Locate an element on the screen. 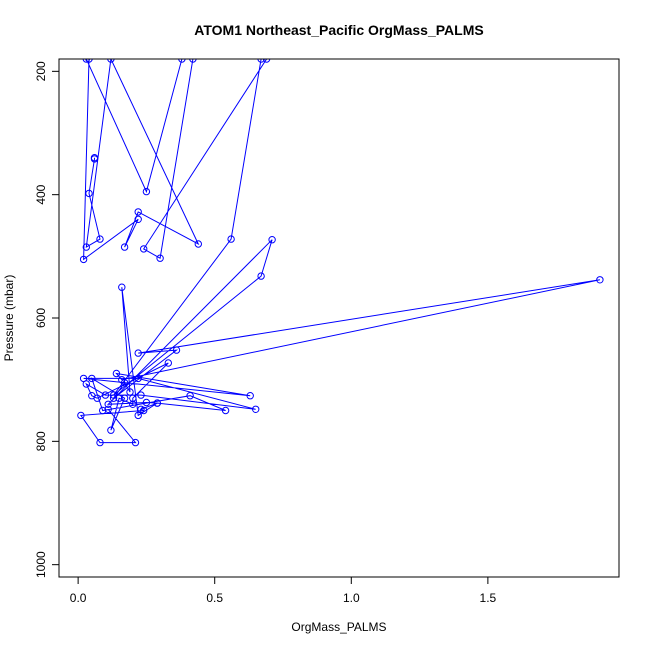 The width and height of the screenshot is (650, 650). y-axis-label: Pressure (mbar) is located at coordinates (9, 318).